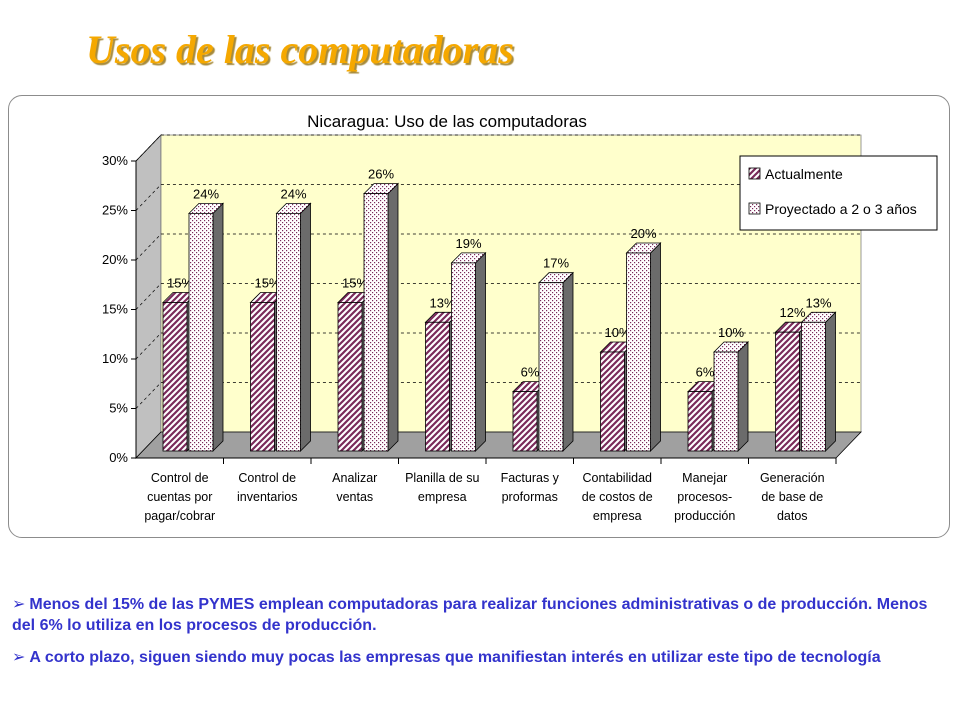  I want to click on category-label: datos, so click(792, 516).